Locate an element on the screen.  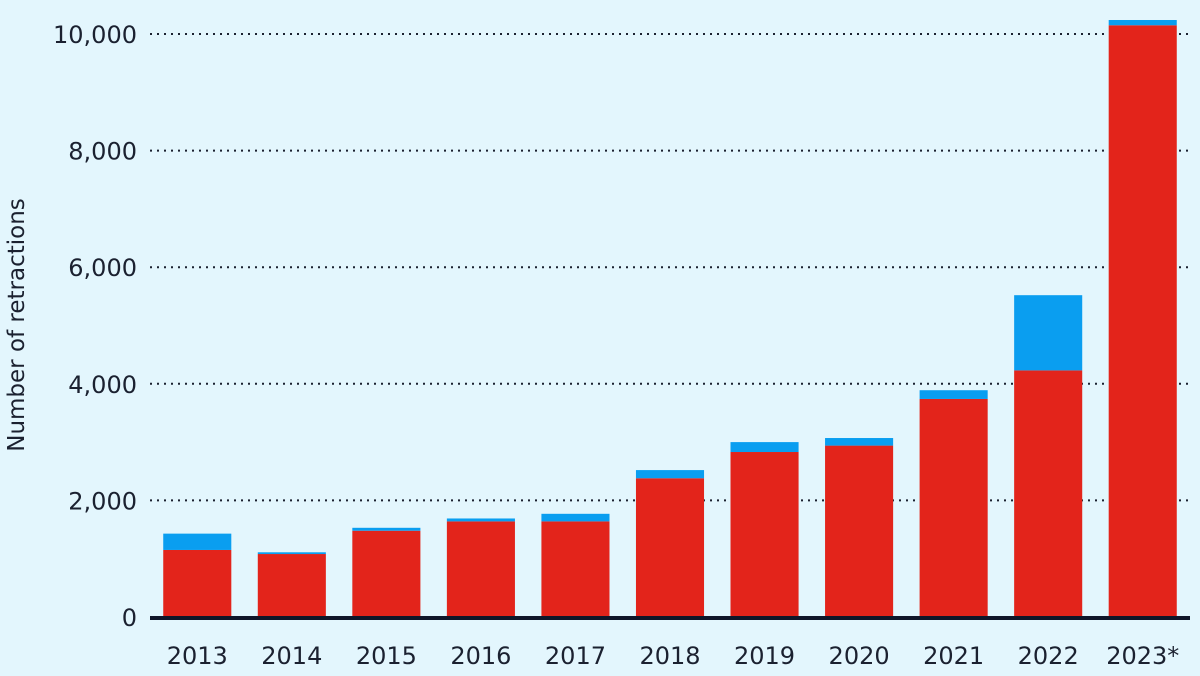
y-axis-title: Number of retractions is located at coordinates (17, 325).